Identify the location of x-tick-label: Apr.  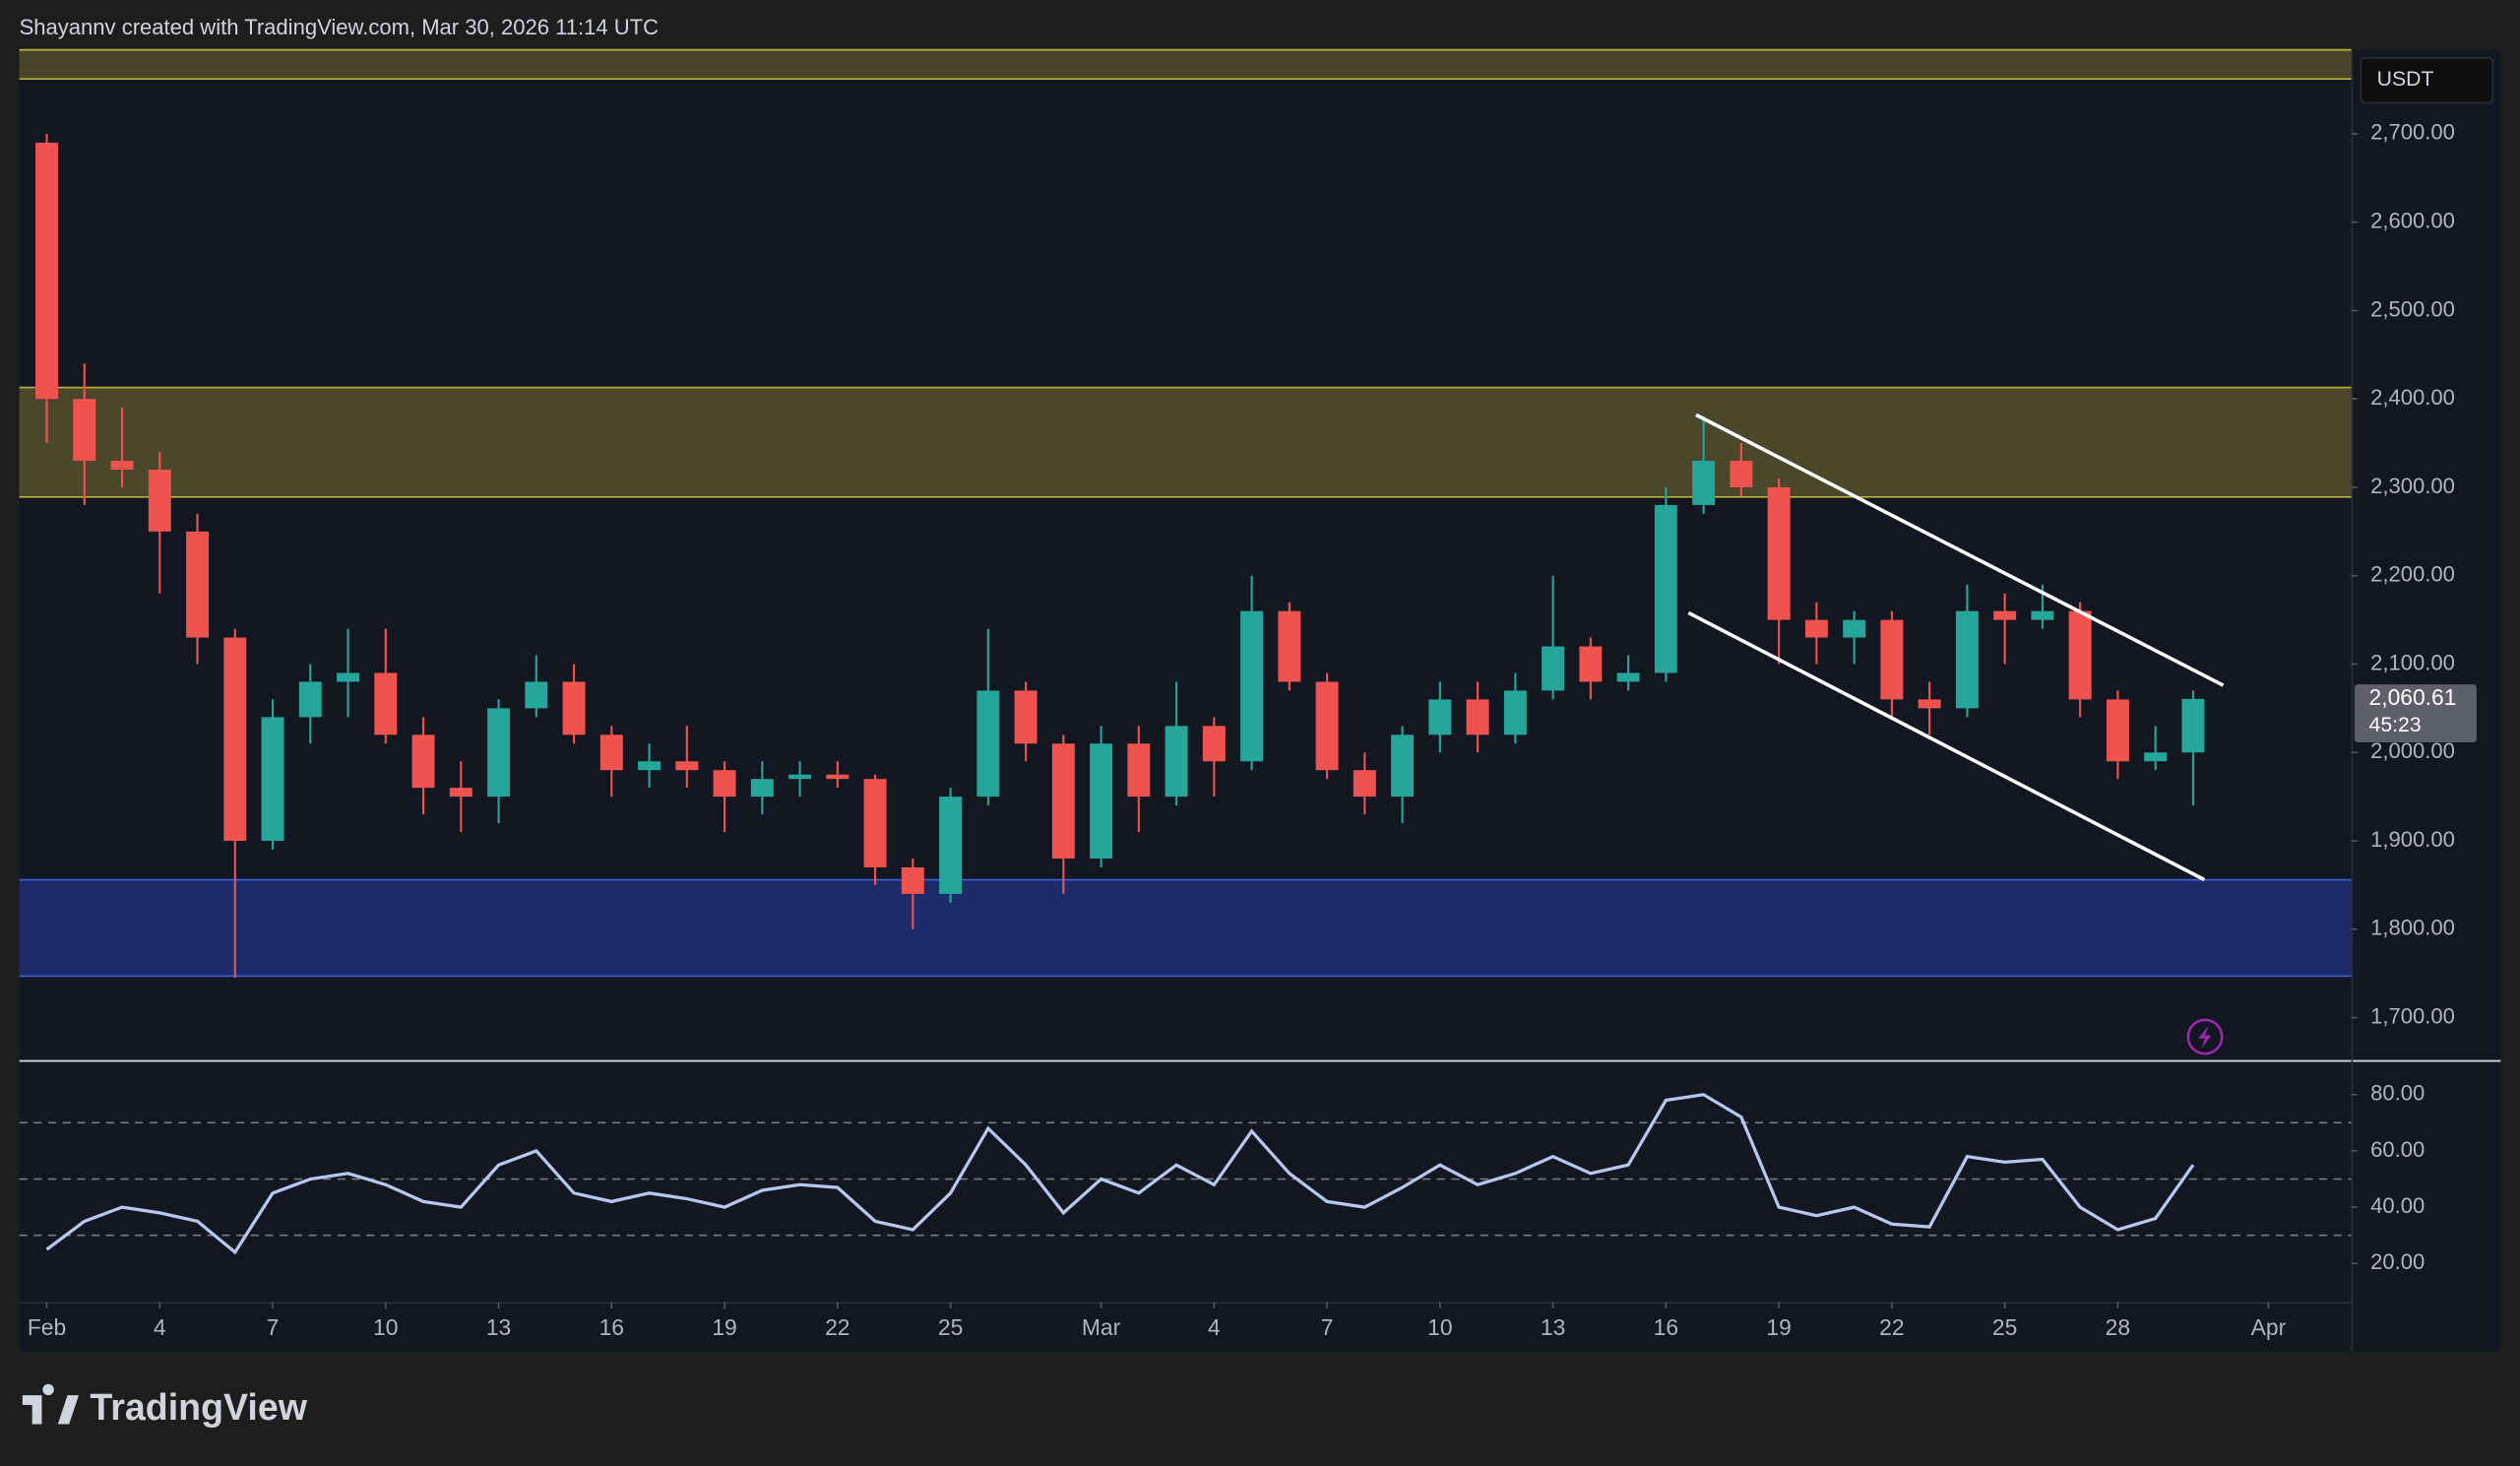
(2269, 1327).